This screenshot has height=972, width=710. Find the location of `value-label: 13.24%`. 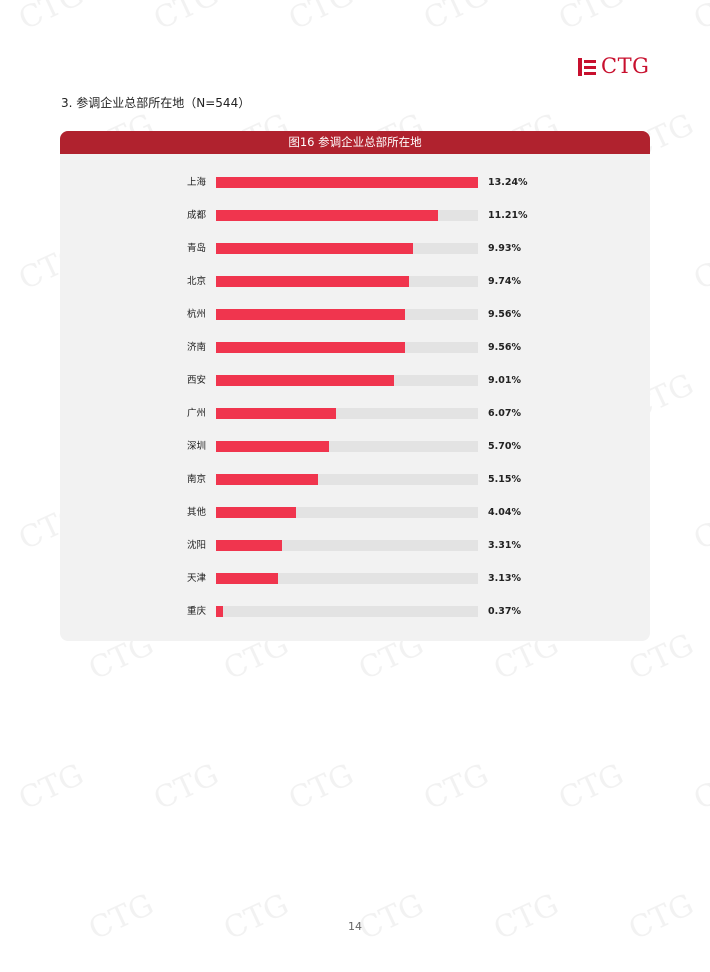

value-label: 13.24% is located at coordinates (508, 182).